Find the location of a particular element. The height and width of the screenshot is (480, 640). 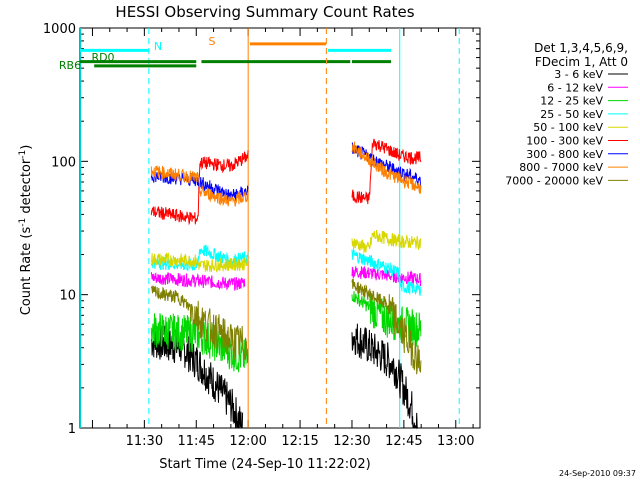

y-tick-label: 100 is located at coordinates (63, 162).